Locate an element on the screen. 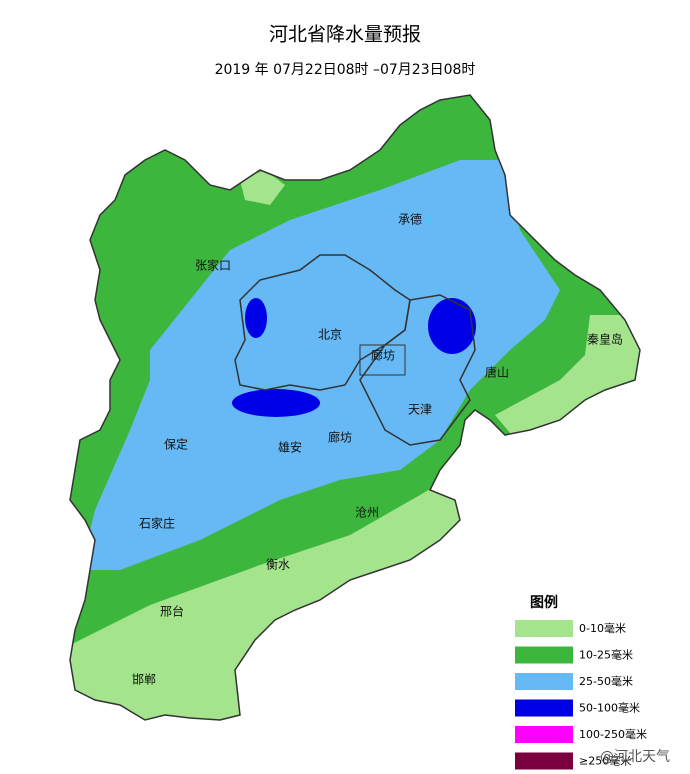 Image resolution: width=690 pixels, height=774 pixels. city-label: 北京 is located at coordinates (330, 335).